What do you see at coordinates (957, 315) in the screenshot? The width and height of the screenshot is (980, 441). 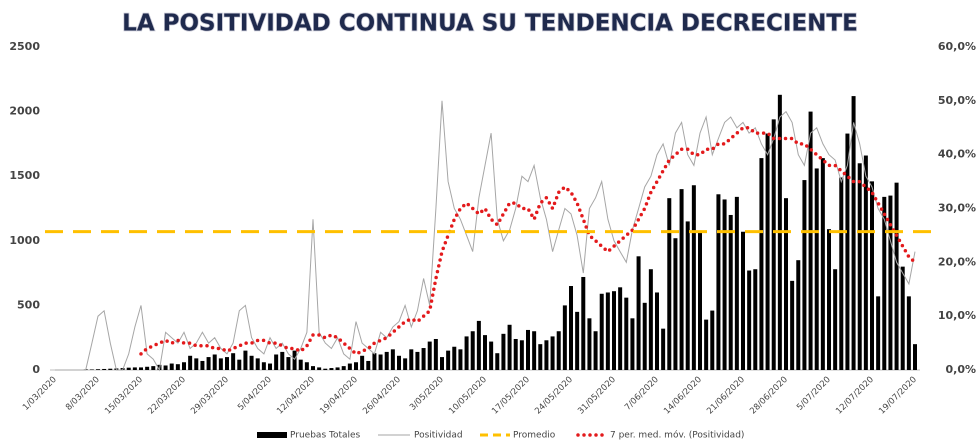 I see `y2-tick-label: 10,0%` at bounding box center [957, 315].